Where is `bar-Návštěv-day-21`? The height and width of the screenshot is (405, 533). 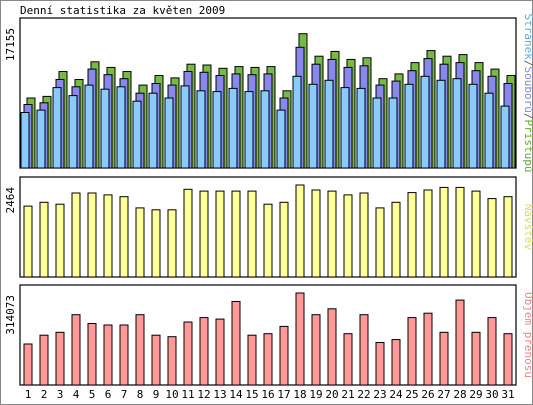 bar-Návštěv-day-21 is located at coordinates (348, 236).